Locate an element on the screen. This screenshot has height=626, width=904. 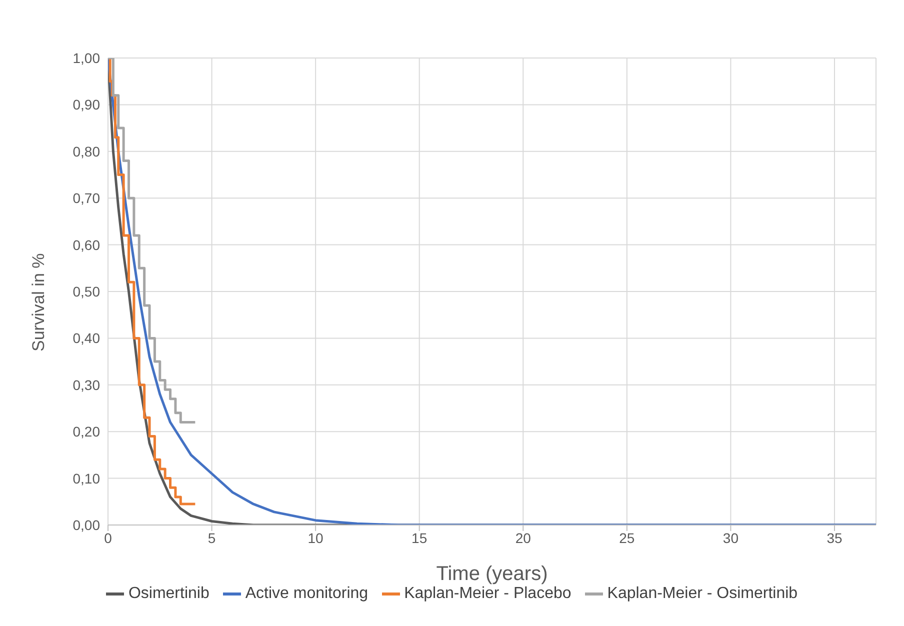
x-tick-label: 10 is located at coordinates (316, 538).